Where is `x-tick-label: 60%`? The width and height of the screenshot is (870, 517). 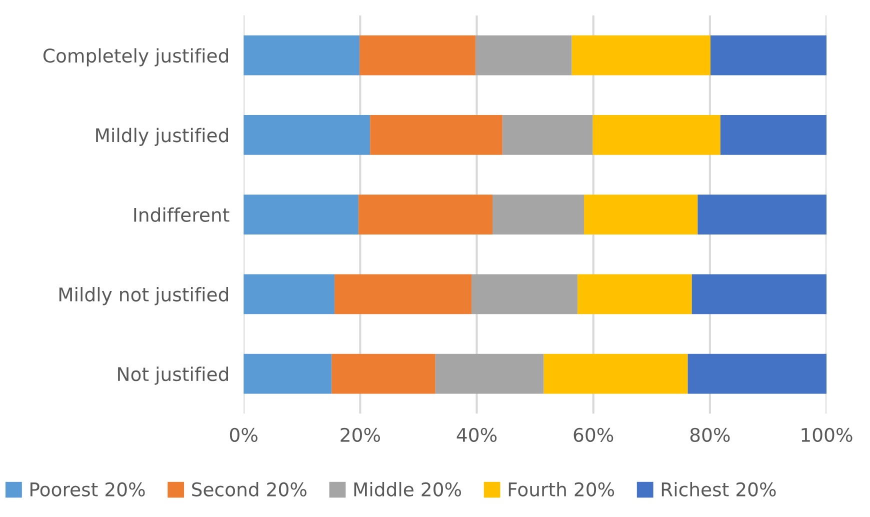 x-tick-label: 60% is located at coordinates (594, 435).